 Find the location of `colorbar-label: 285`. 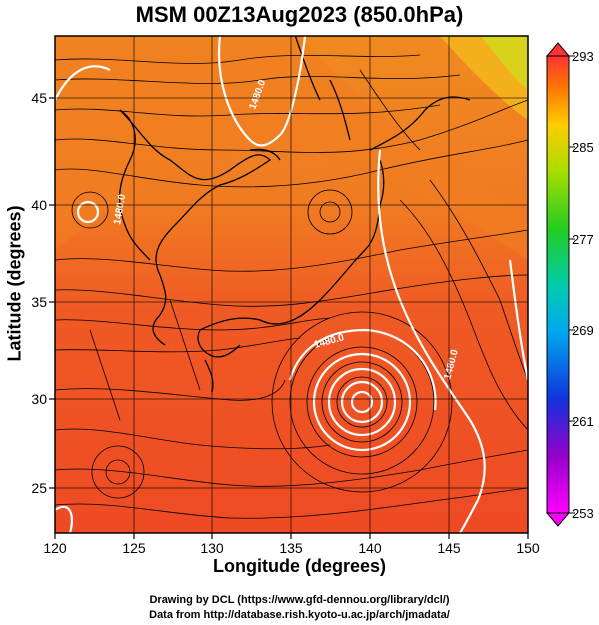

colorbar-label: 285 is located at coordinates (583, 147).